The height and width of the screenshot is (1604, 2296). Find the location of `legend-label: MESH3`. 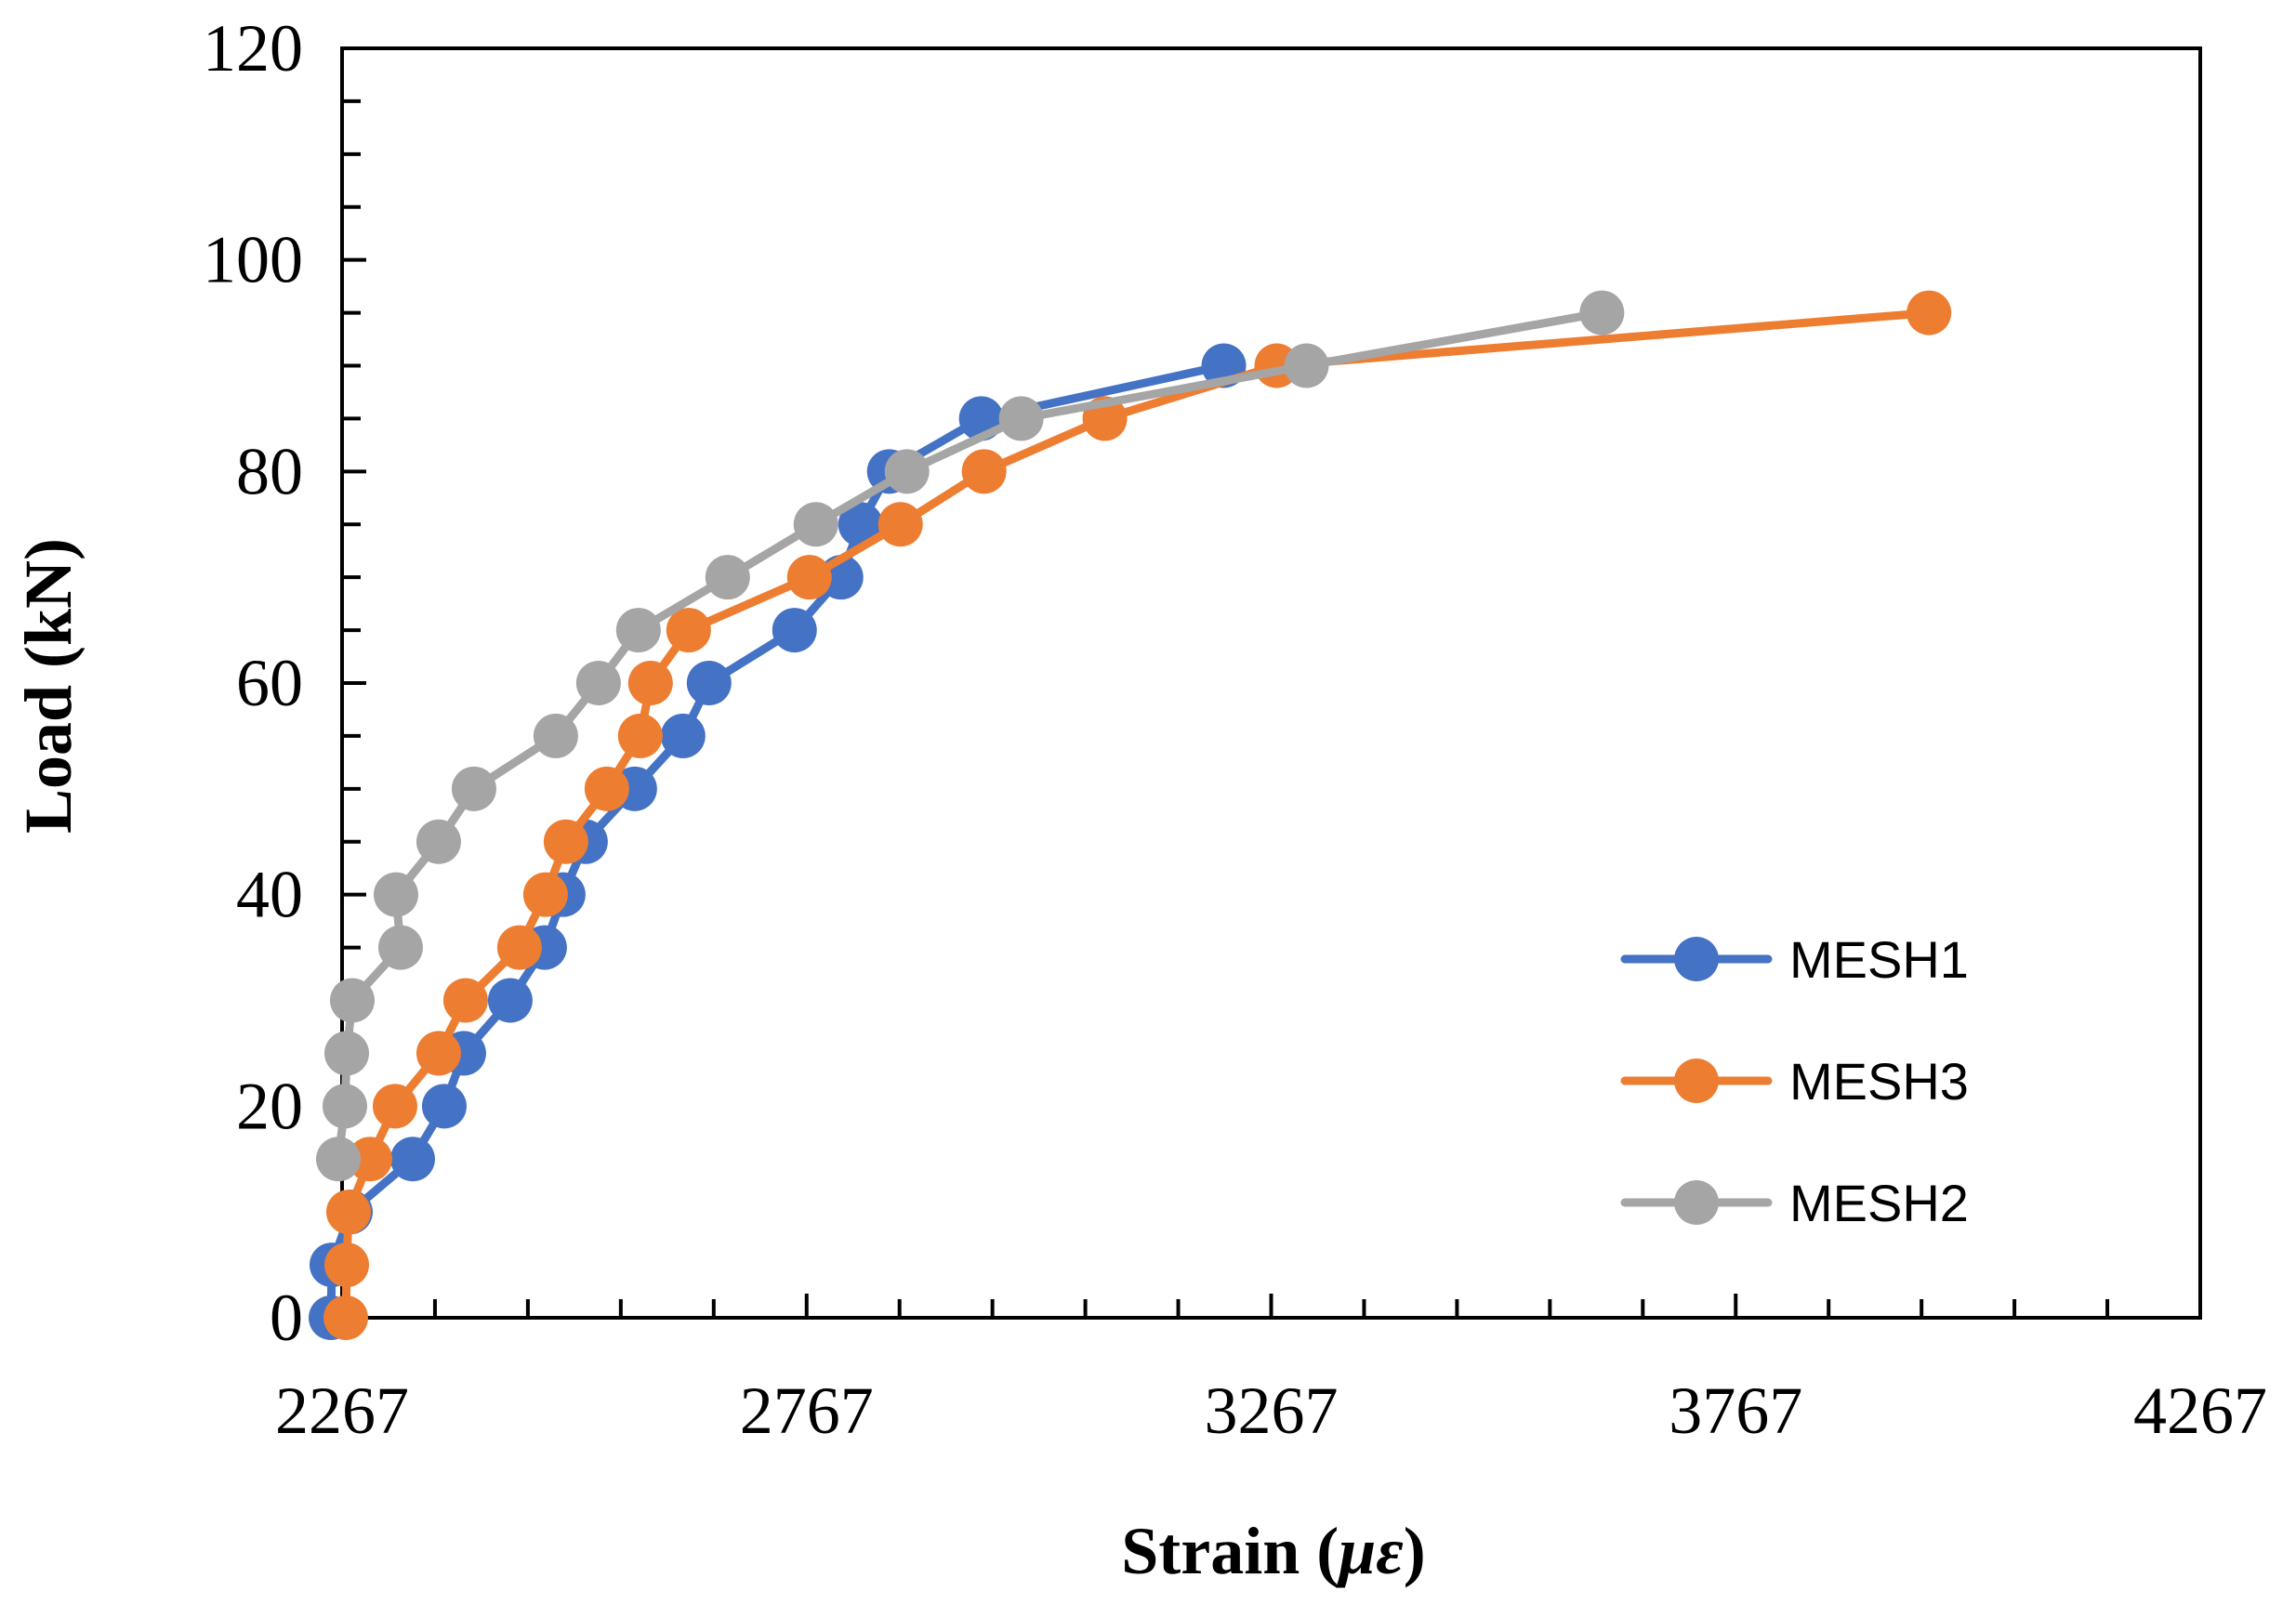

legend-label: MESH3 is located at coordinates (1879, 1081).